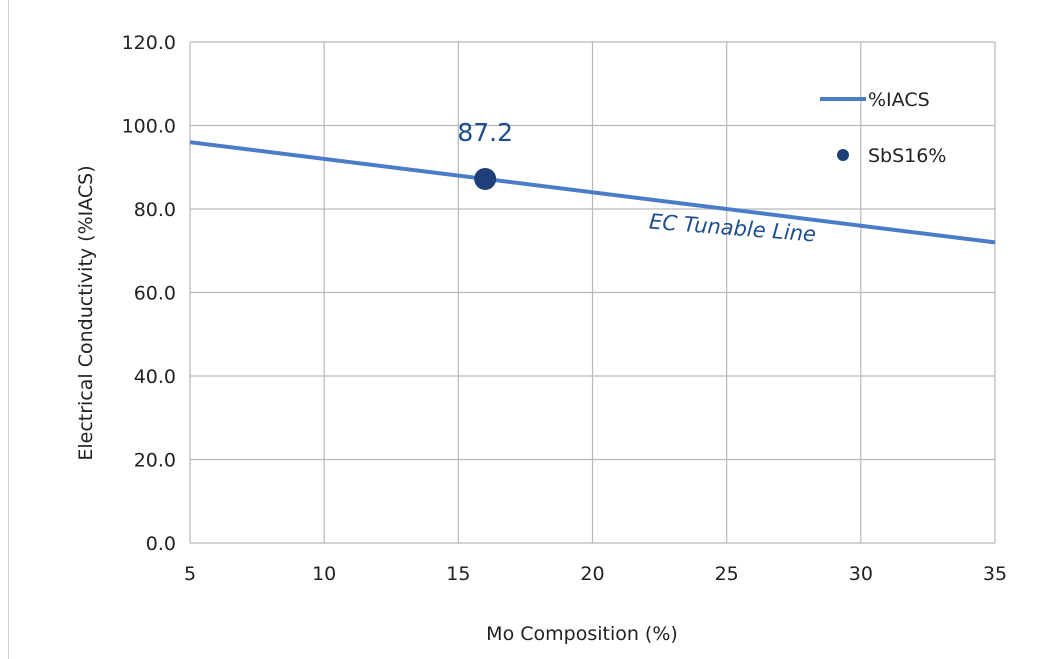  I want to click on y-tick-label: 40.0, so click(155, 377).